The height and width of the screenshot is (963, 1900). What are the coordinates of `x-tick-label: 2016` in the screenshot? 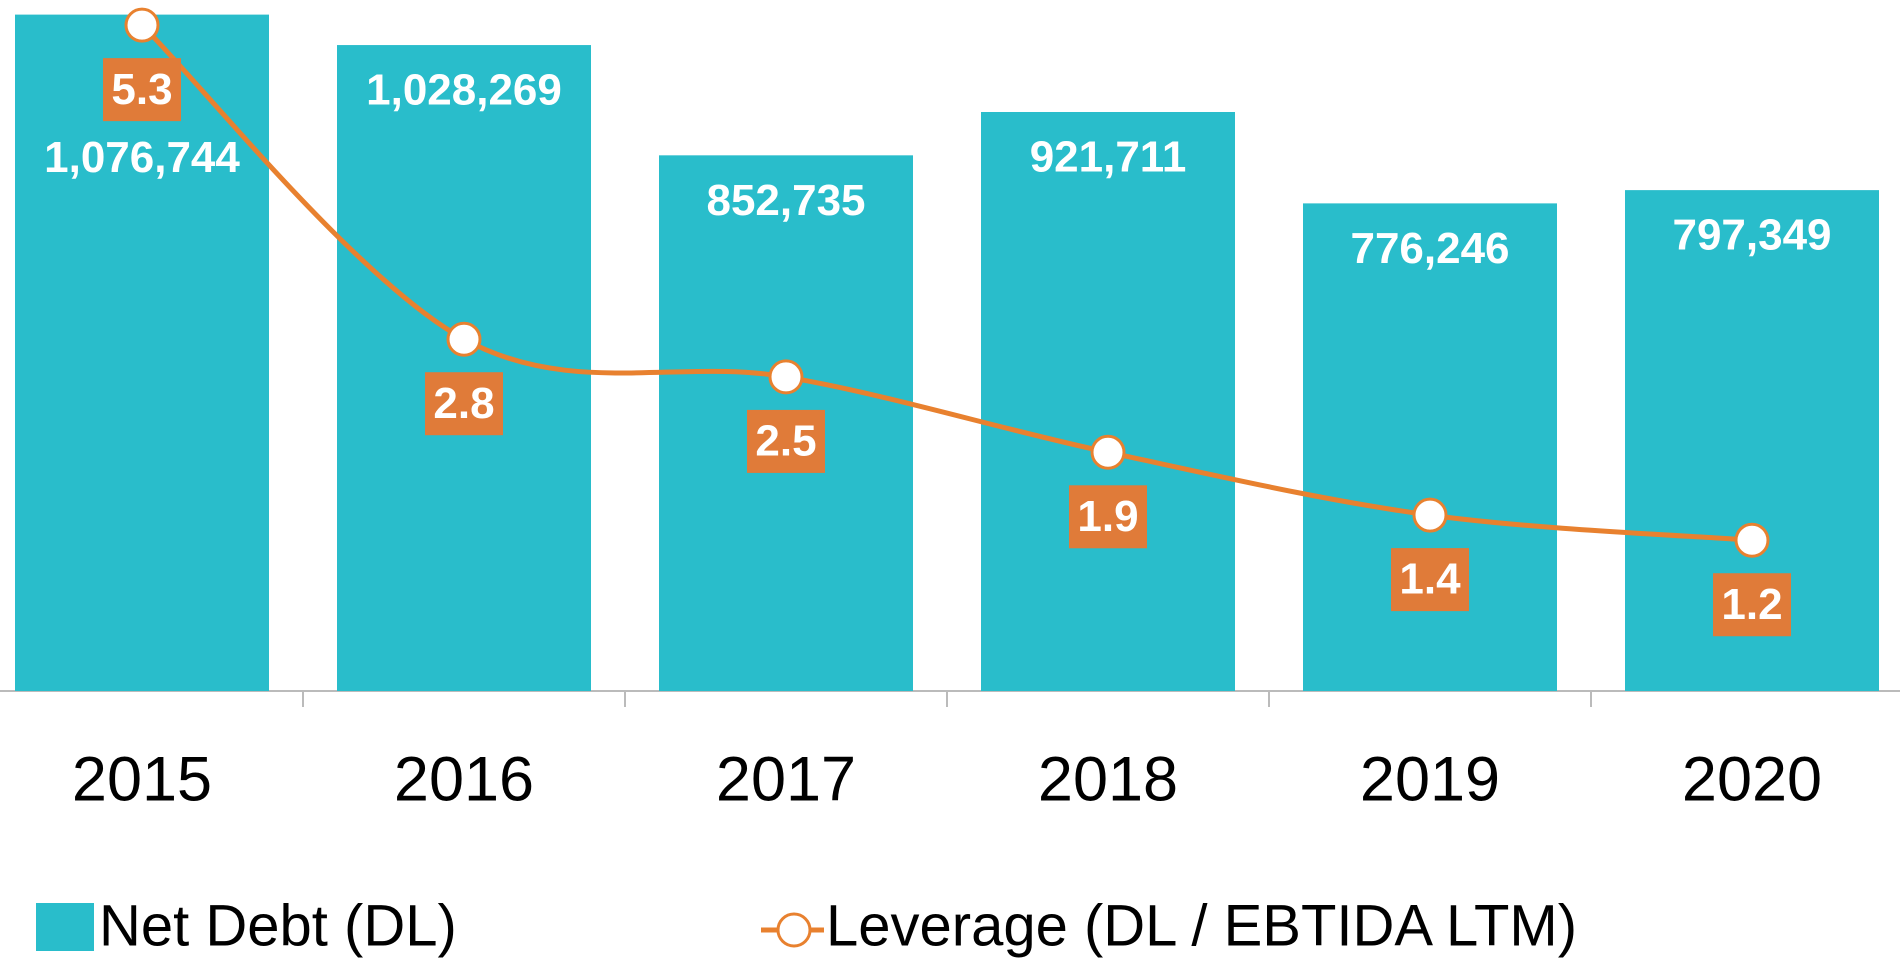 It's located at (464, 780).